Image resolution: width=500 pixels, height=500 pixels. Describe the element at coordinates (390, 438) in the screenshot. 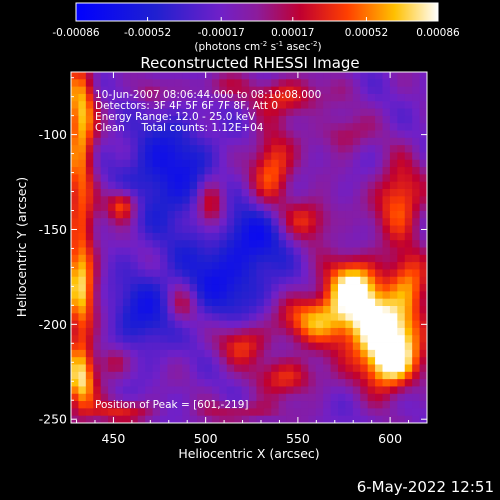

I see `x-tick-label: 600` at that location.